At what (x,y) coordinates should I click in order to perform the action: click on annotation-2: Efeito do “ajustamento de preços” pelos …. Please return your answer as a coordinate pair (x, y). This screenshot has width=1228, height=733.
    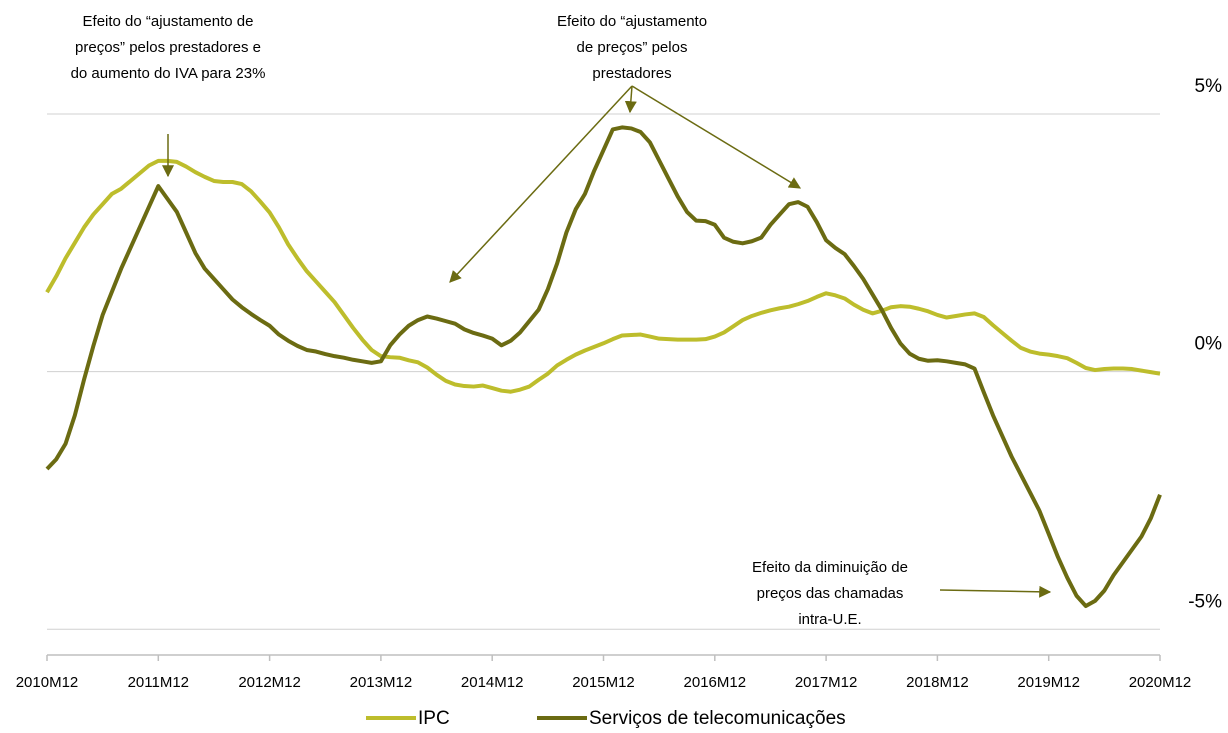
    Looking at the image, I should click on (625, 148).